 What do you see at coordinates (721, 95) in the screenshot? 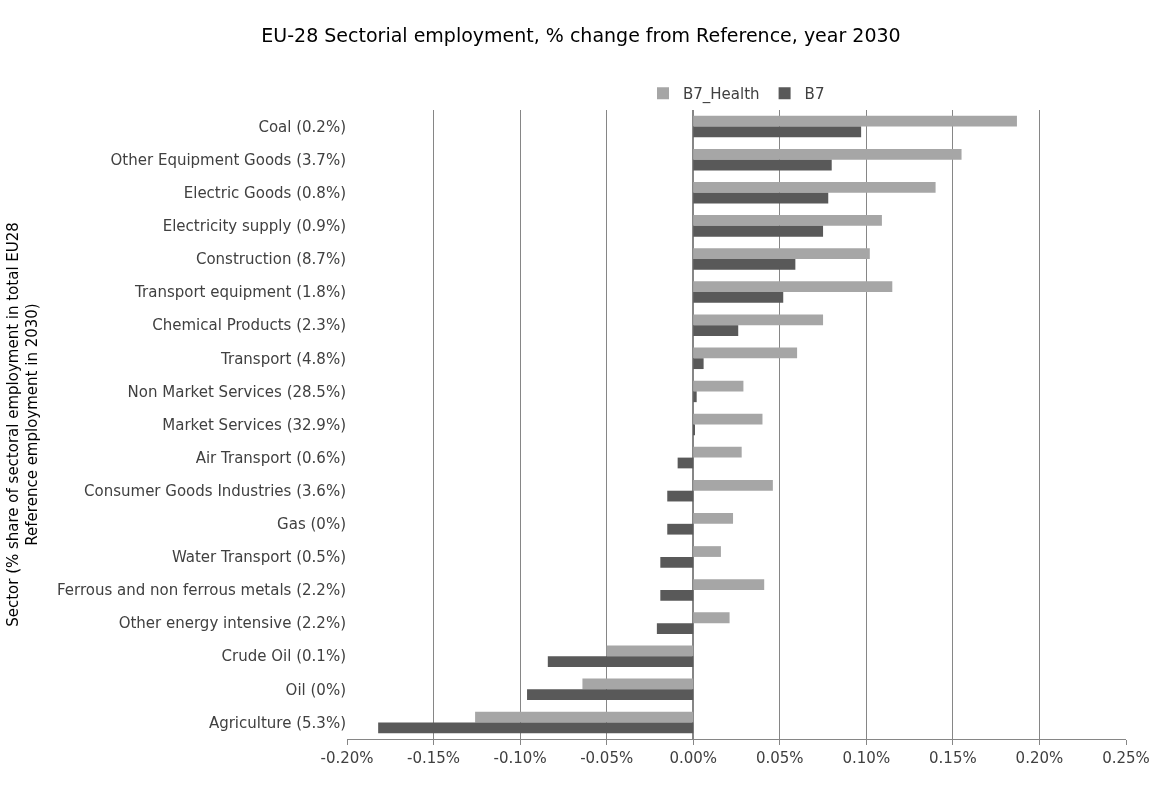
I see `legend-label: B7_Health` at bounding box center [721, 95].